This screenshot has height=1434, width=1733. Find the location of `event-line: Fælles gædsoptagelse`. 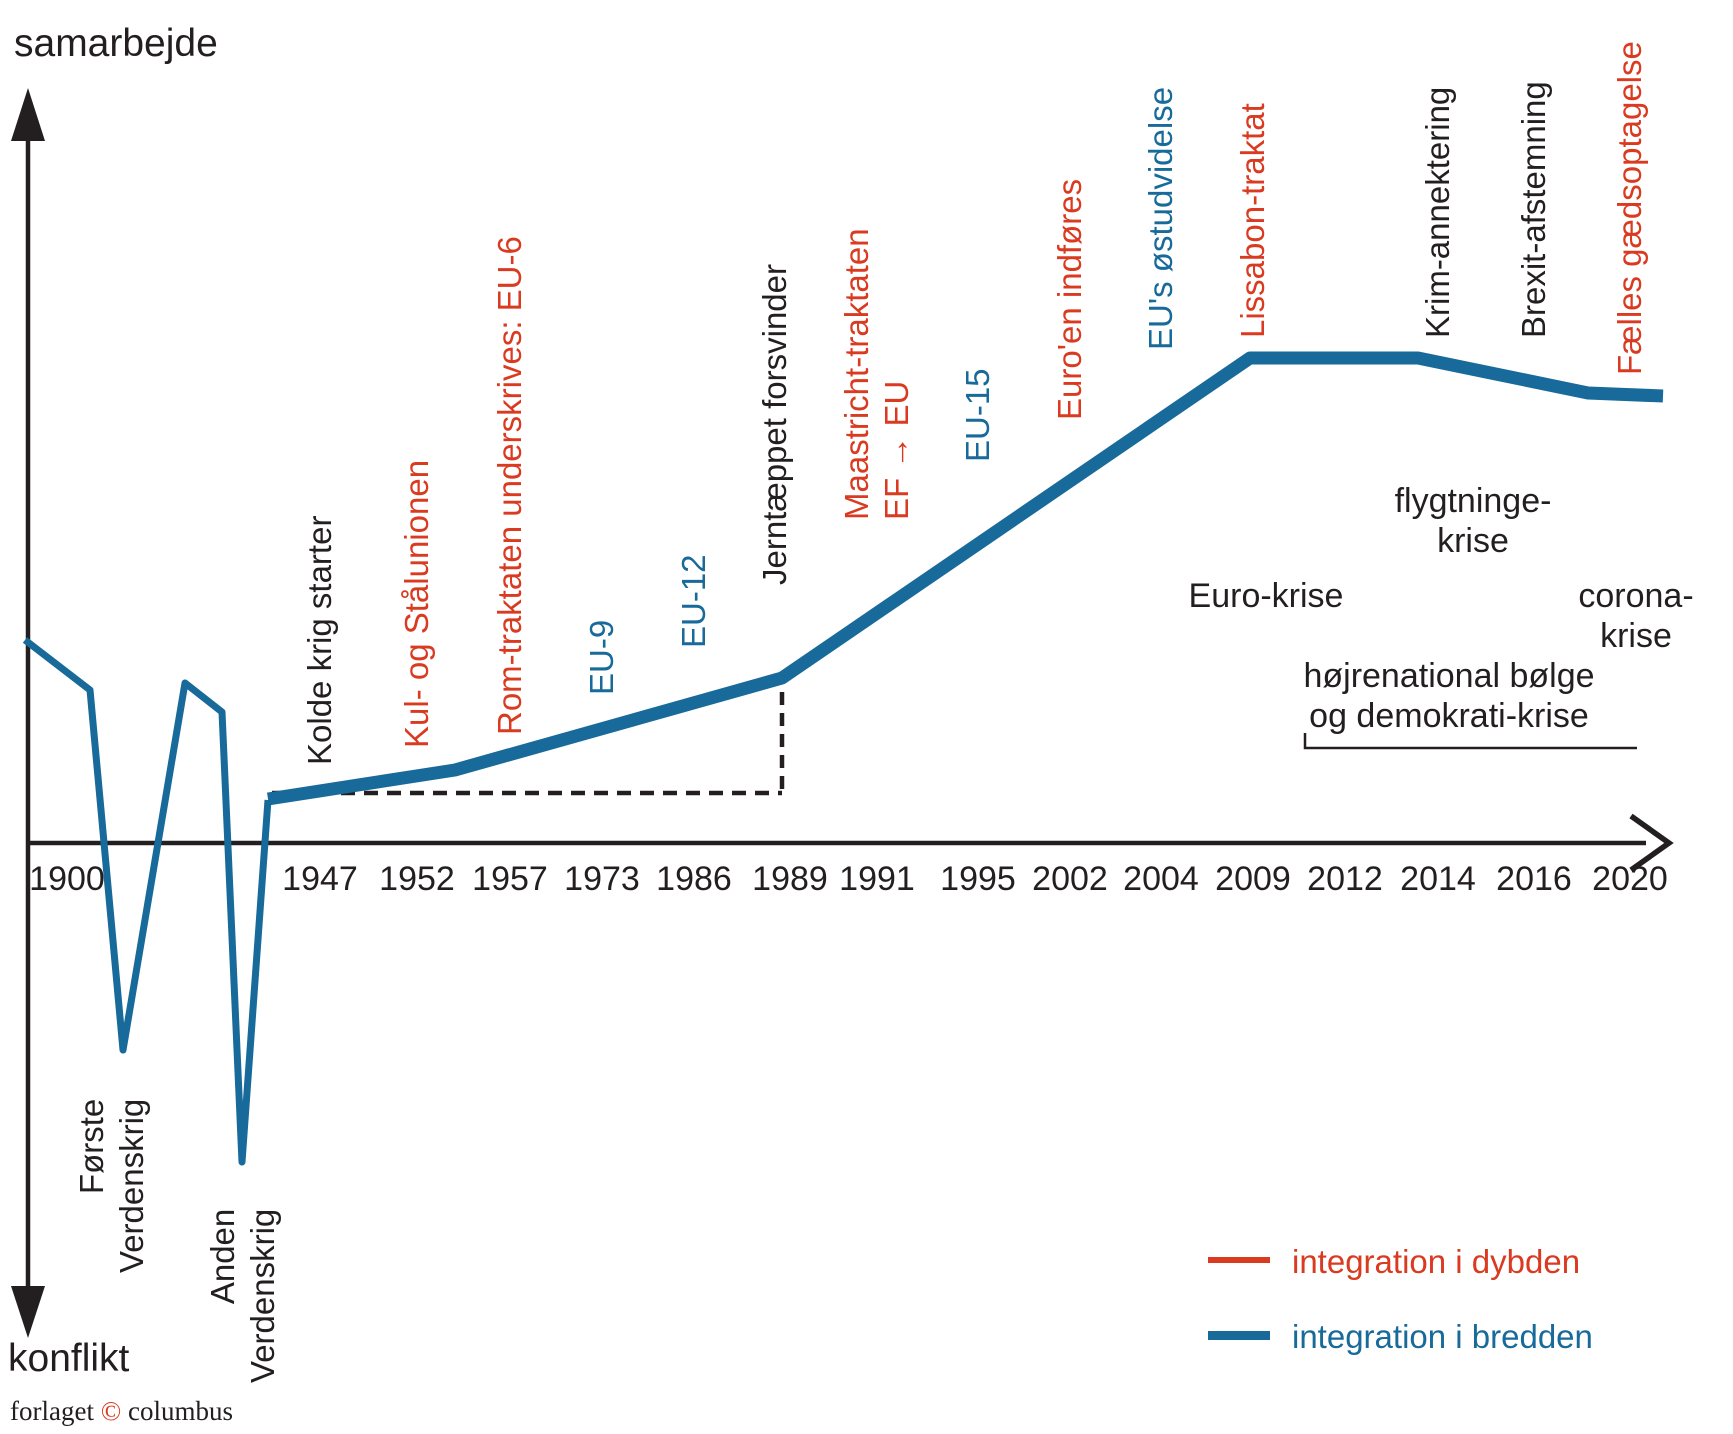

event-line: Fælles gædsoptagelse is located at coordinates (1629, 208).